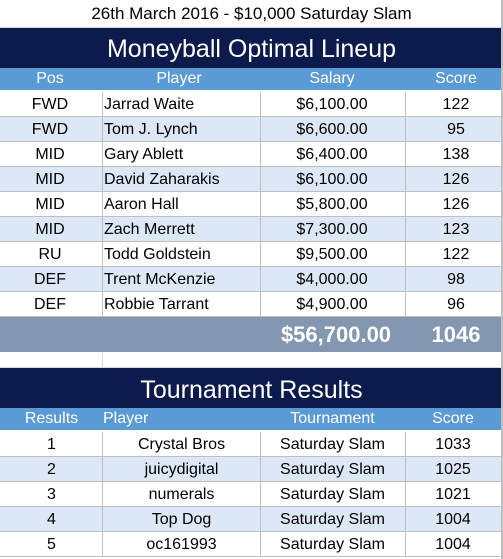 The image size is (503, 559). I want to click on lineup-cell-score: 95, so click(456, 129).